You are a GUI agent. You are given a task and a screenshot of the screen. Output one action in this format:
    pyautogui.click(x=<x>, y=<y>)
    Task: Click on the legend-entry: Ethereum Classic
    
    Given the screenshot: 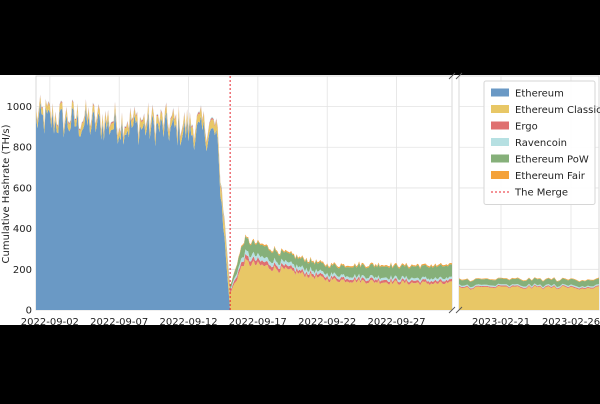 What is the action you would take?
    pyautogui.click(x=557, y=110)
    